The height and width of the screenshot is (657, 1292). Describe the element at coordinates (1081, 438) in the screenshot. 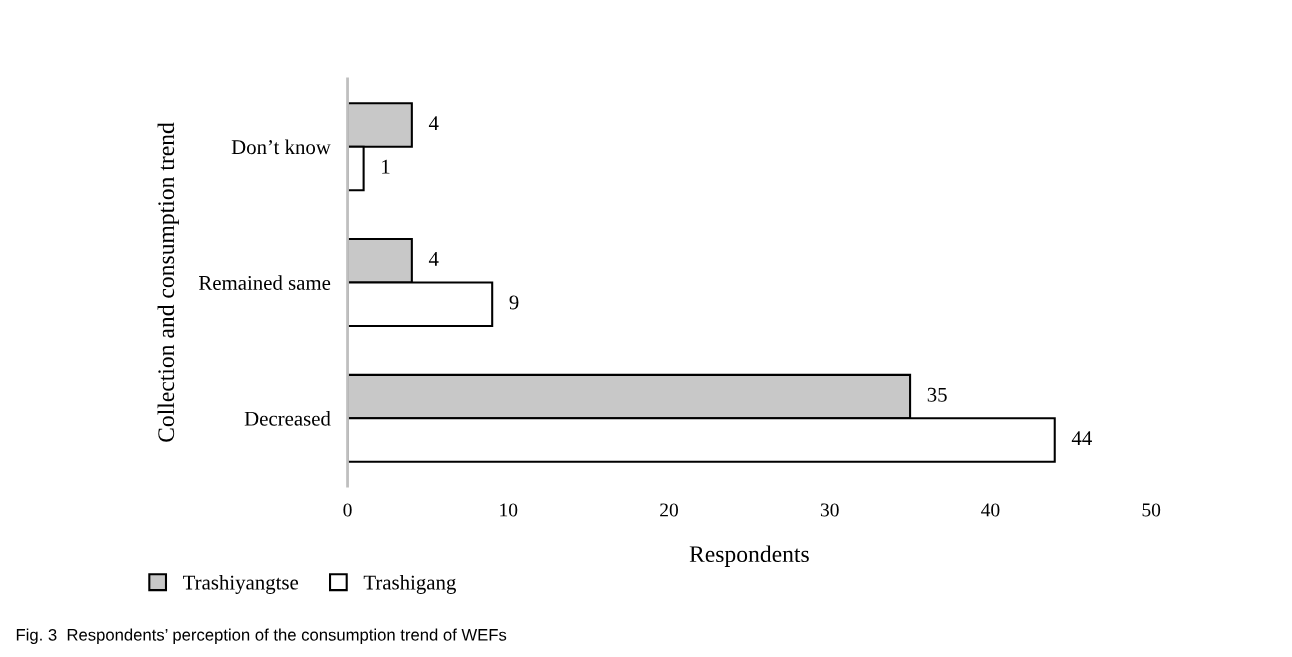

I see `data-label: 44` at that location.